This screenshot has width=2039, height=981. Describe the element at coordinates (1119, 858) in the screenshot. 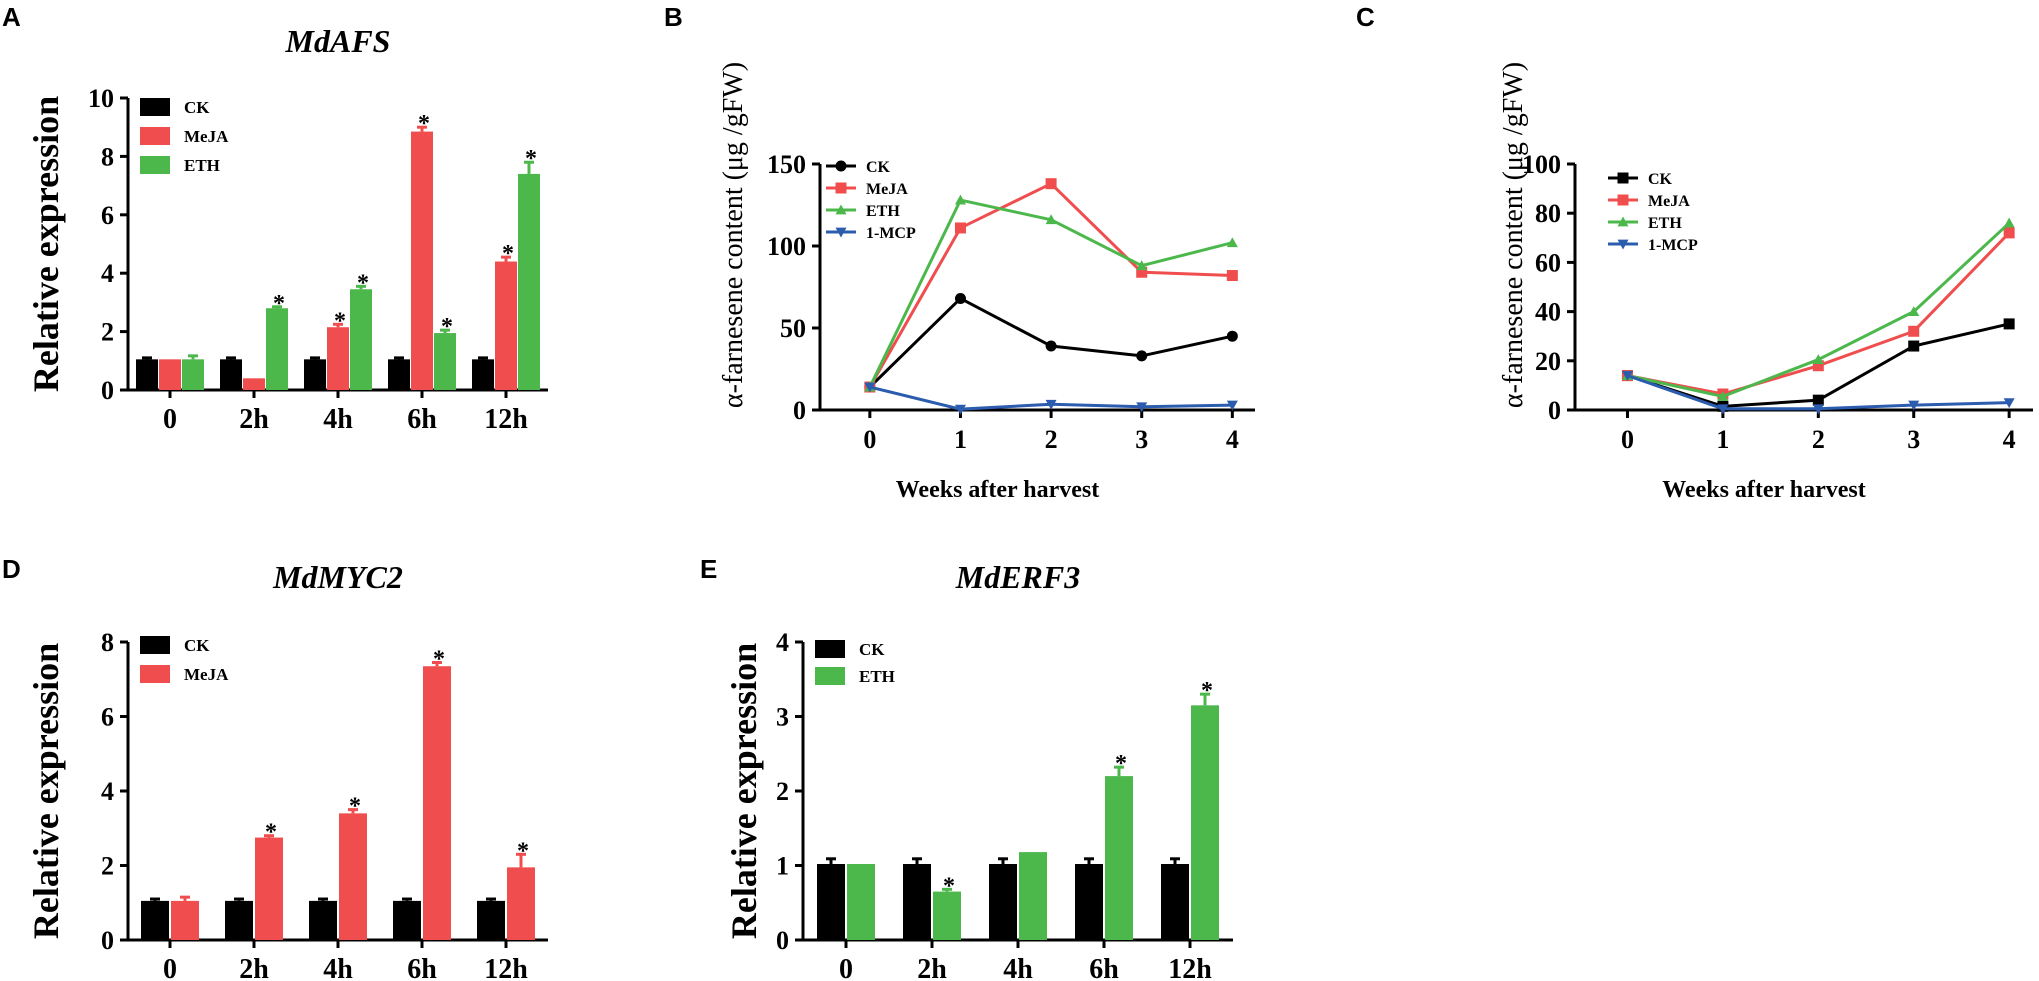

I see `bar-eth-6h` at that location.